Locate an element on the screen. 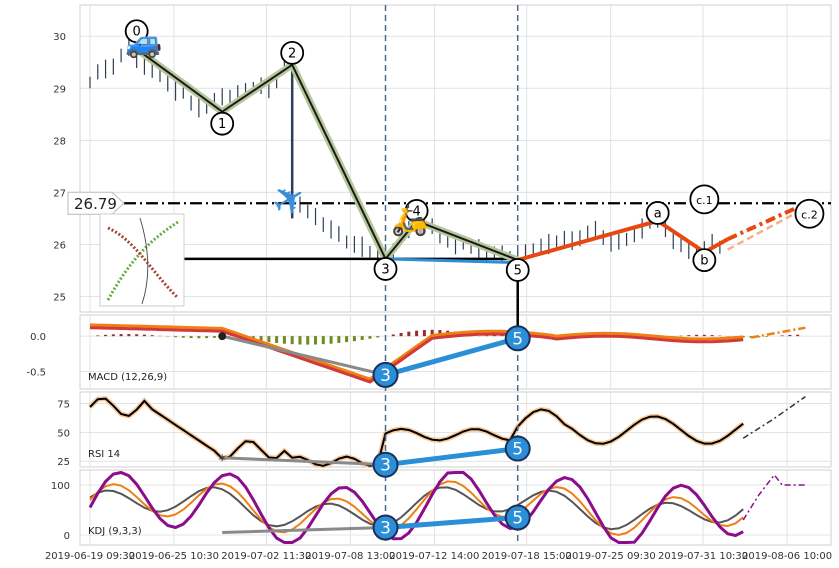  wave-label-text: 5 is located at coordinates (518, 270).